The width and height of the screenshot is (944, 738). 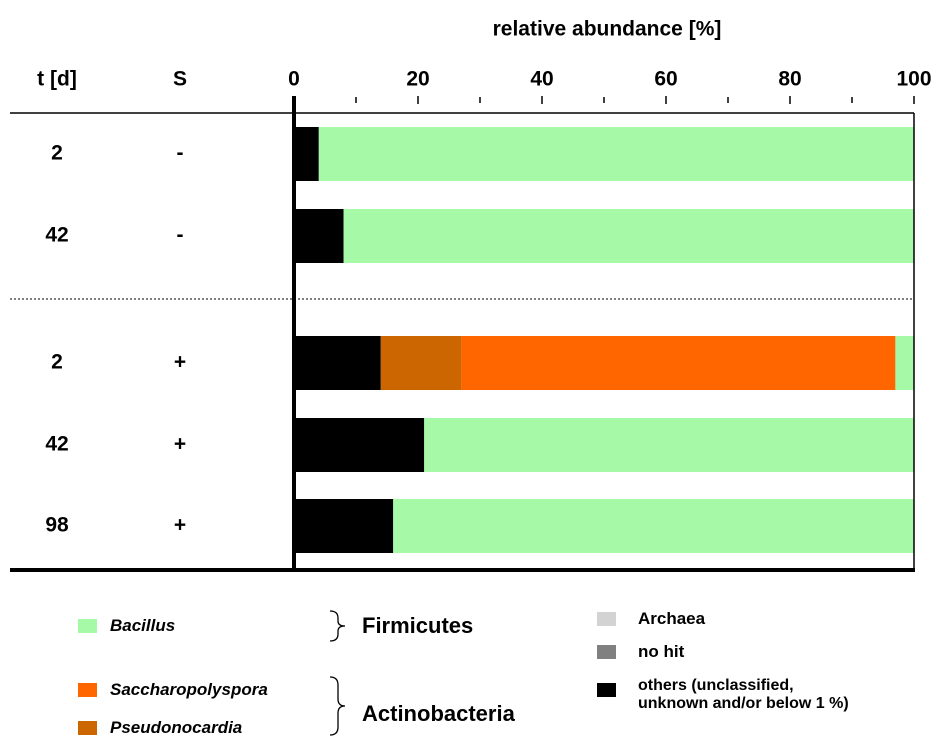 I want to click on legend-label: Archaea, so click(x=672, y=618).